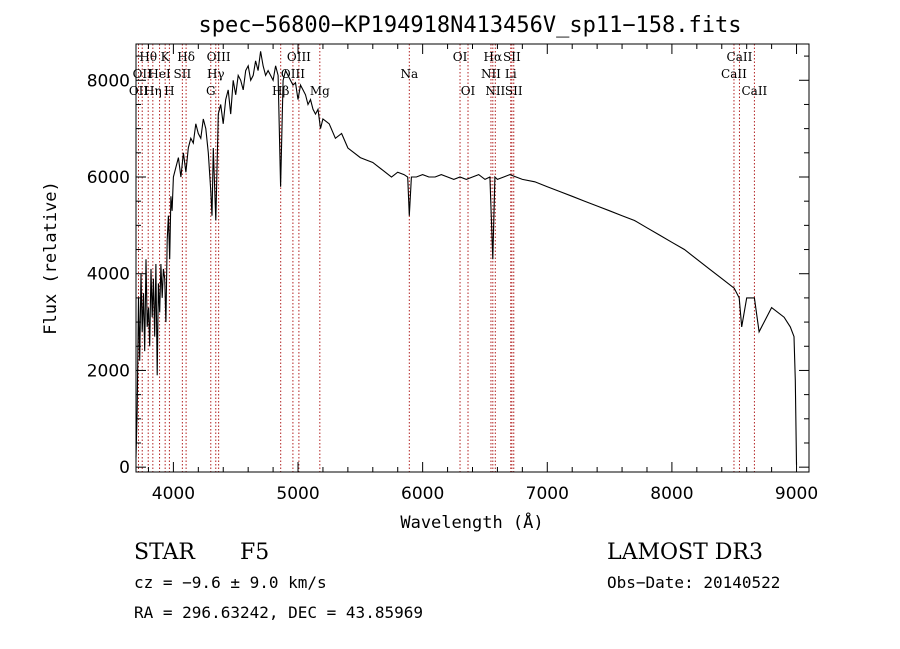 Image resolution: width=900 pixels, height=649 pixels. What do you see at coordinates (547, 494) in the screenshot?
I see `x-tick-label: 7000` at bounding box center [547, 494].